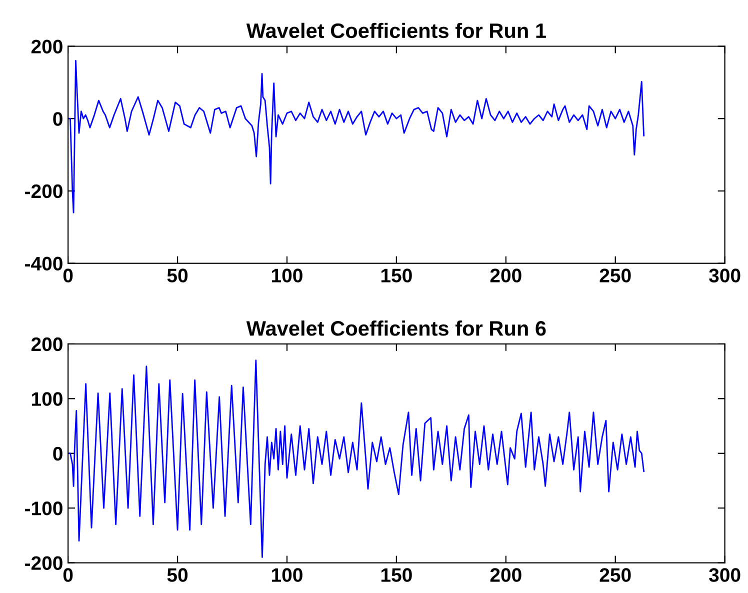 Image resolution: width=748 pixels, height=593 pixels. Describe the element at coordinates (47, 399) in the screenshot. I see `y-tick-label: 100` at that location.